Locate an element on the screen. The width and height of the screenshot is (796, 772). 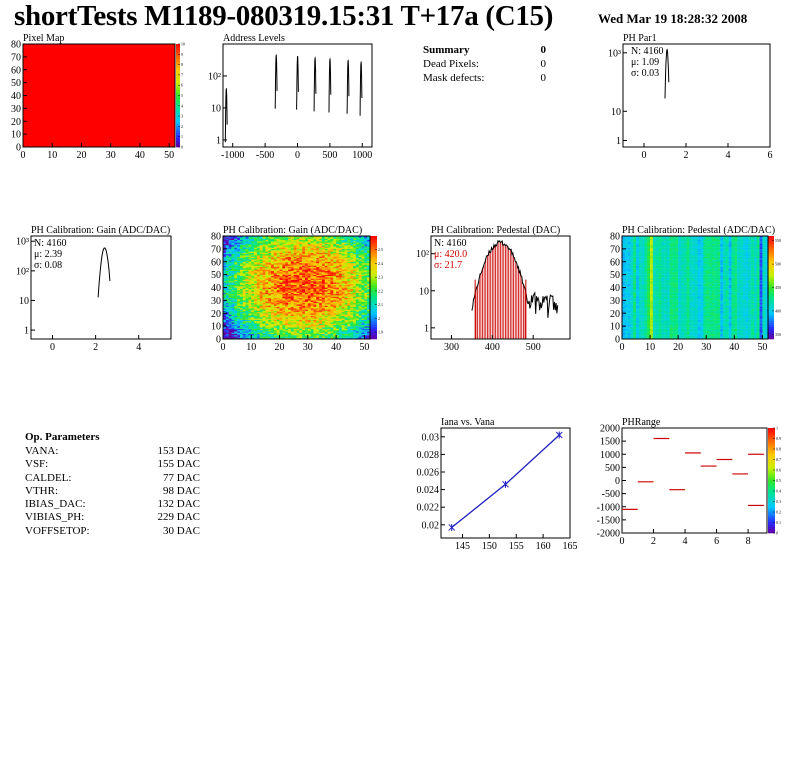
y-tick-label: 40 is located at coordinates (16, 96).